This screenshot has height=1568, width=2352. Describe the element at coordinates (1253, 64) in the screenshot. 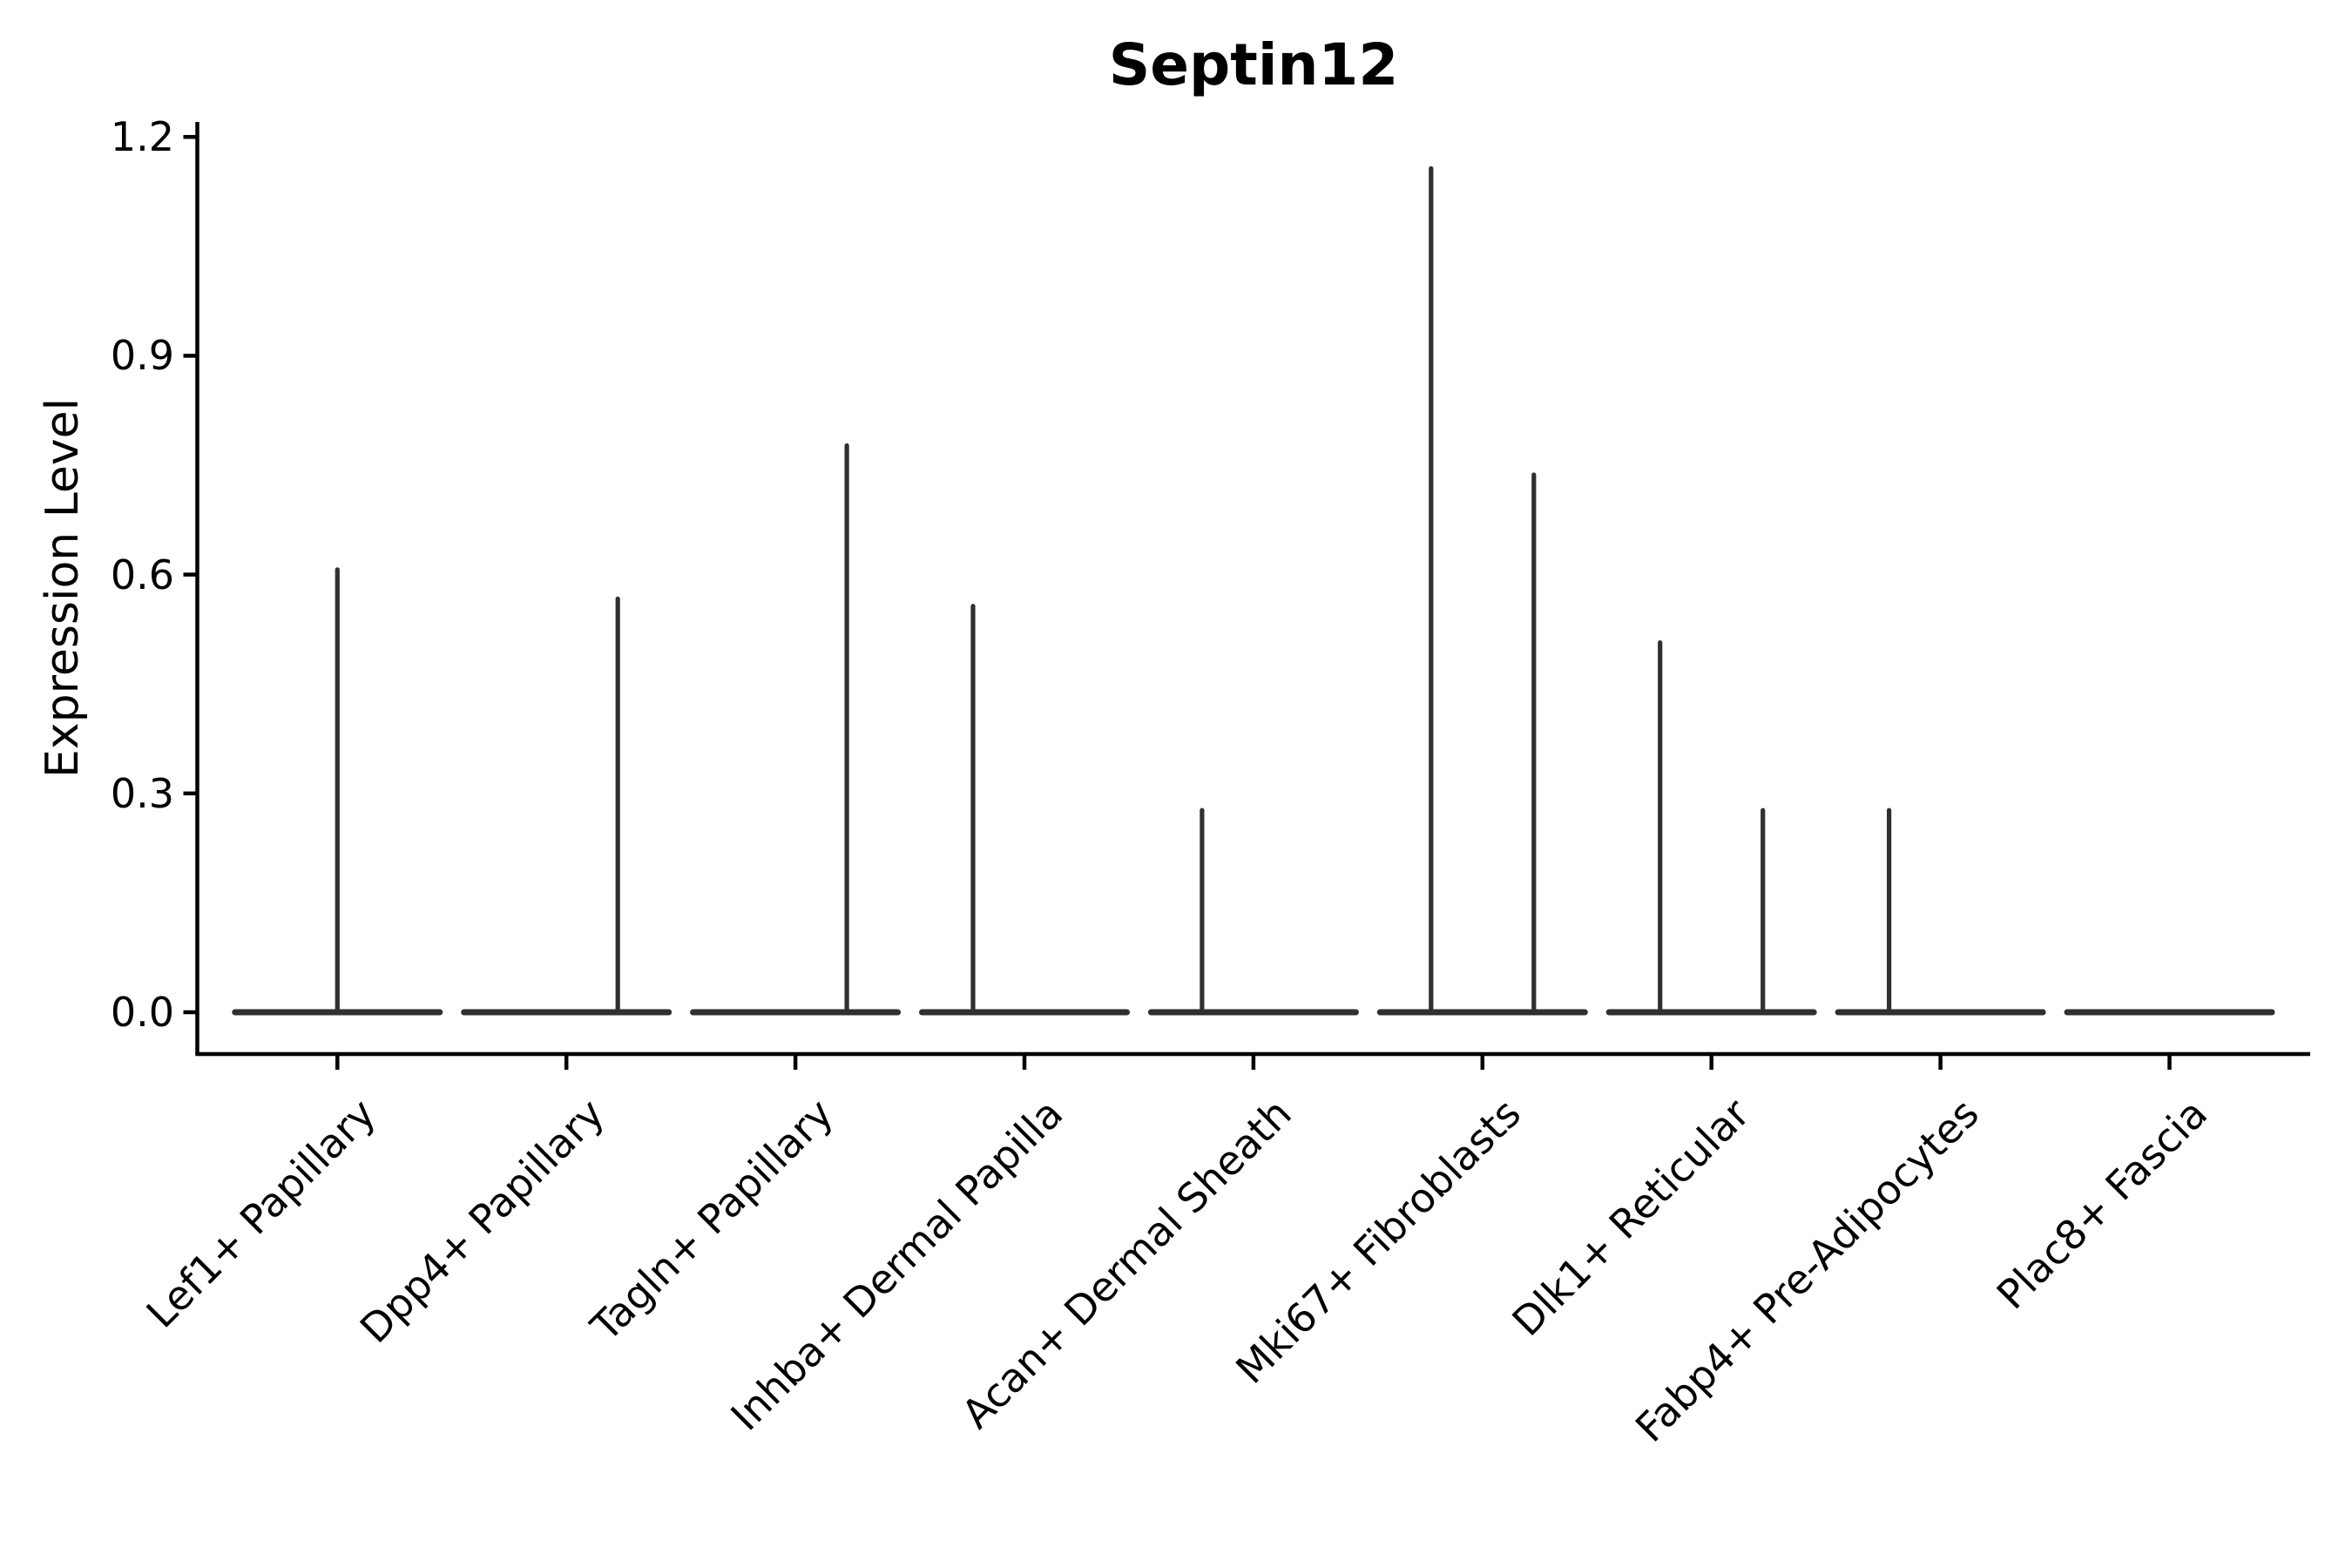

I see `chart-title: Septin12` at that location.